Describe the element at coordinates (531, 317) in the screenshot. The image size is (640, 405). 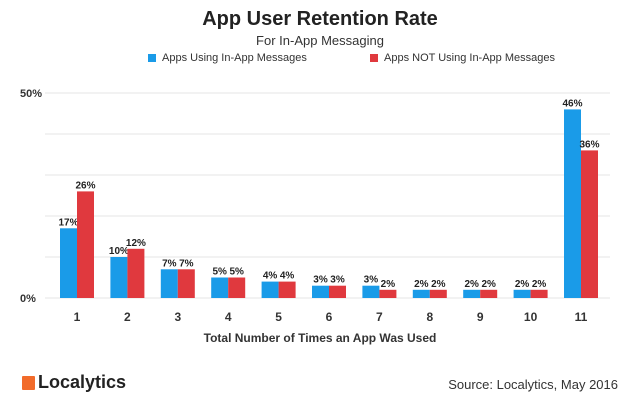
I see `x-tick-label: 10` at that location.